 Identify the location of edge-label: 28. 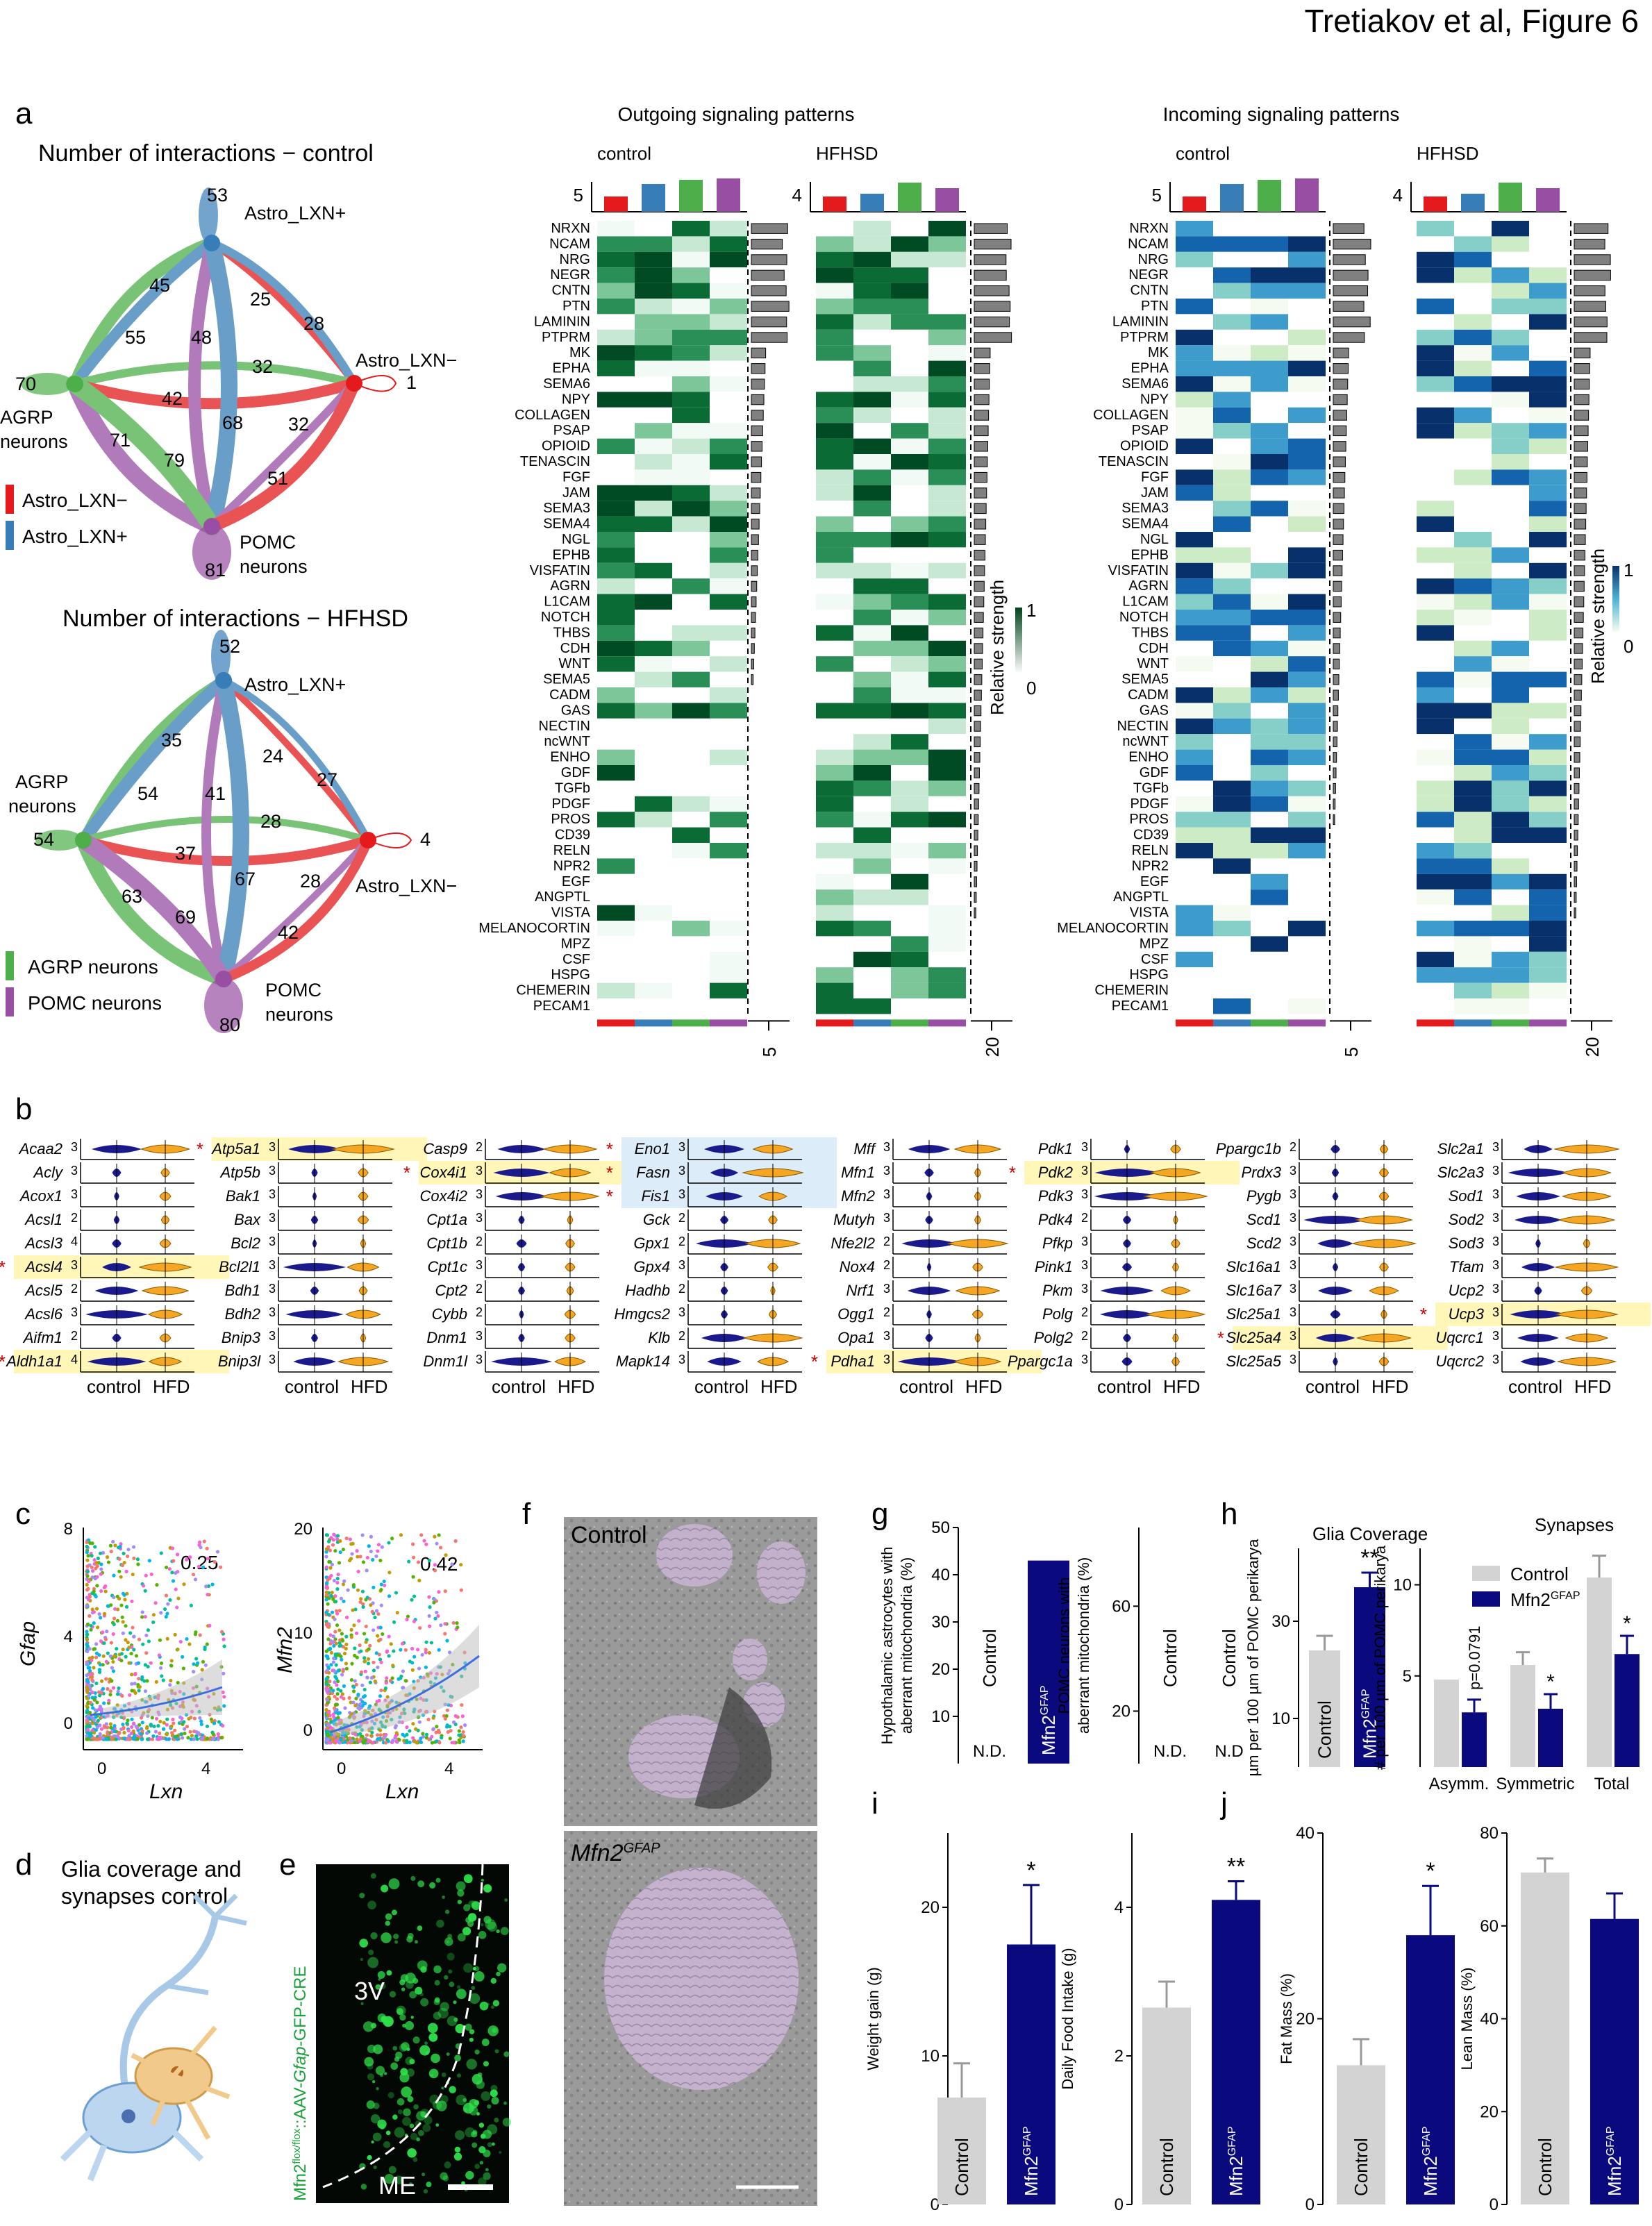
(313, 323).